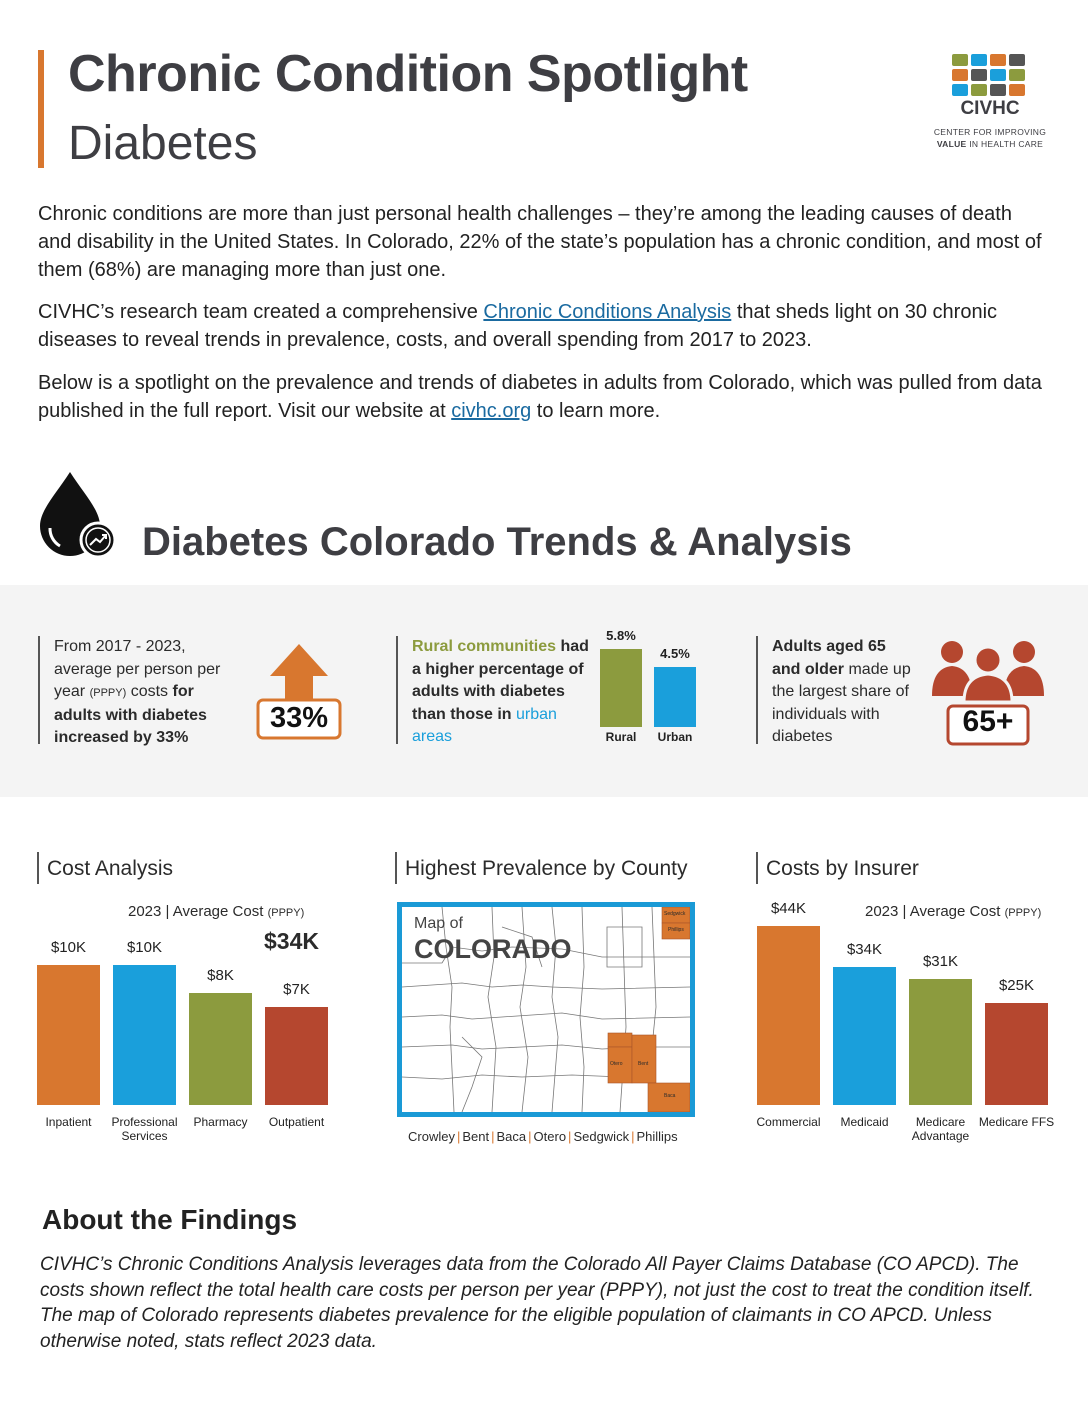 This screenshot has width=1088, height=1408. I want to click on bar-category-label: Professional Services, so click(144, 1129).